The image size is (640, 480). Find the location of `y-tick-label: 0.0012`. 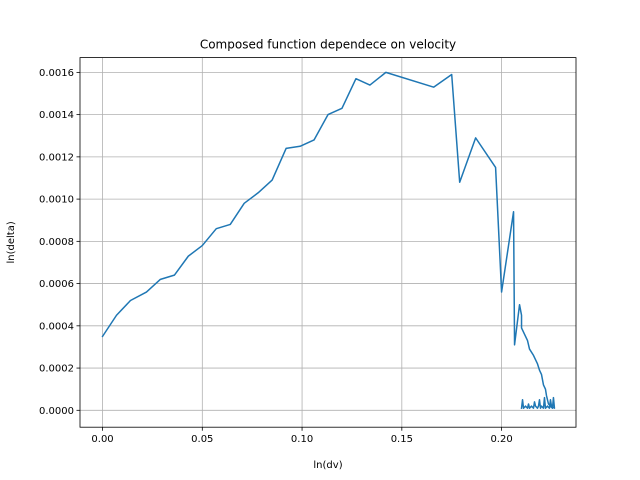

y-tick-label: 0.0012 is located at coordinates (56, 157).